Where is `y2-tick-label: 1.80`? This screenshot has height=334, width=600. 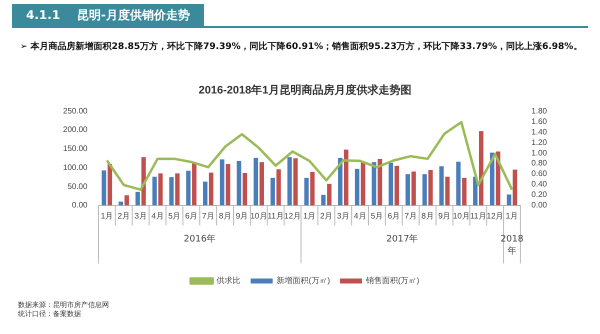
y2-tick-label: 1.80 is located at coordinates (539, 111).